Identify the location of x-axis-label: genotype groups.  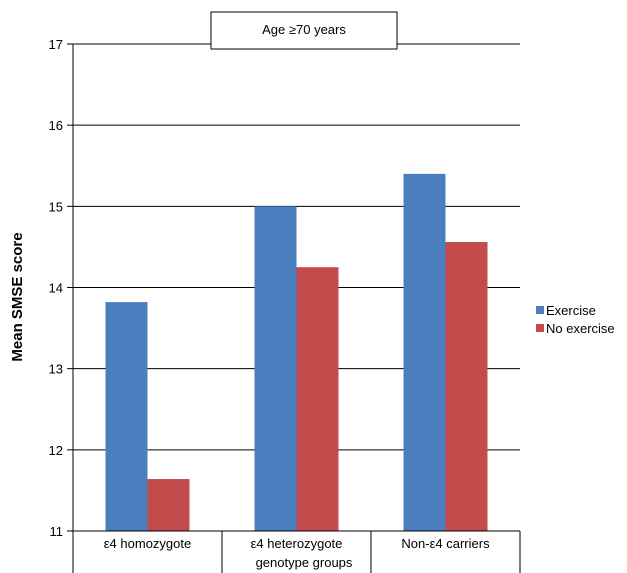
(304, 562).